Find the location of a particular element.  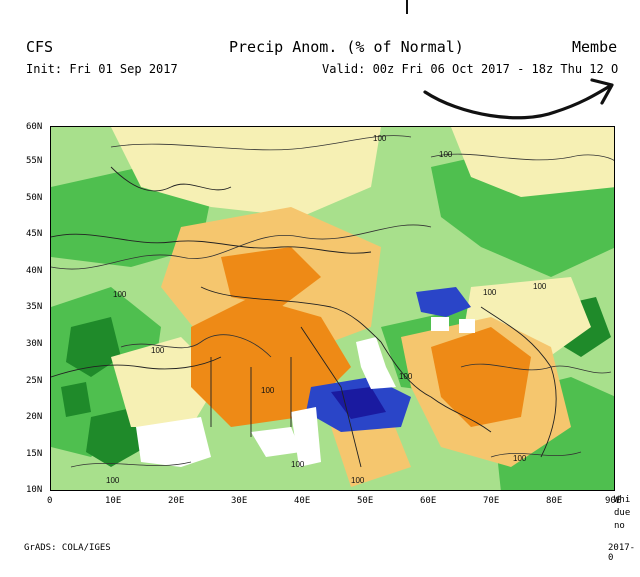

lat-tick: 20N is located at coordinates (34, 417).